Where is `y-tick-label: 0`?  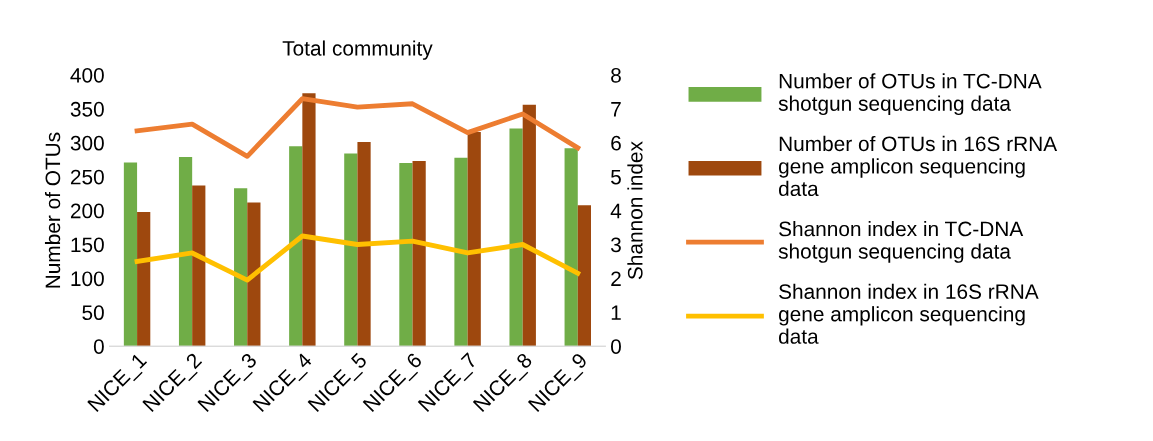
y-tick-label: 0 is located at coordinates (98, 346).